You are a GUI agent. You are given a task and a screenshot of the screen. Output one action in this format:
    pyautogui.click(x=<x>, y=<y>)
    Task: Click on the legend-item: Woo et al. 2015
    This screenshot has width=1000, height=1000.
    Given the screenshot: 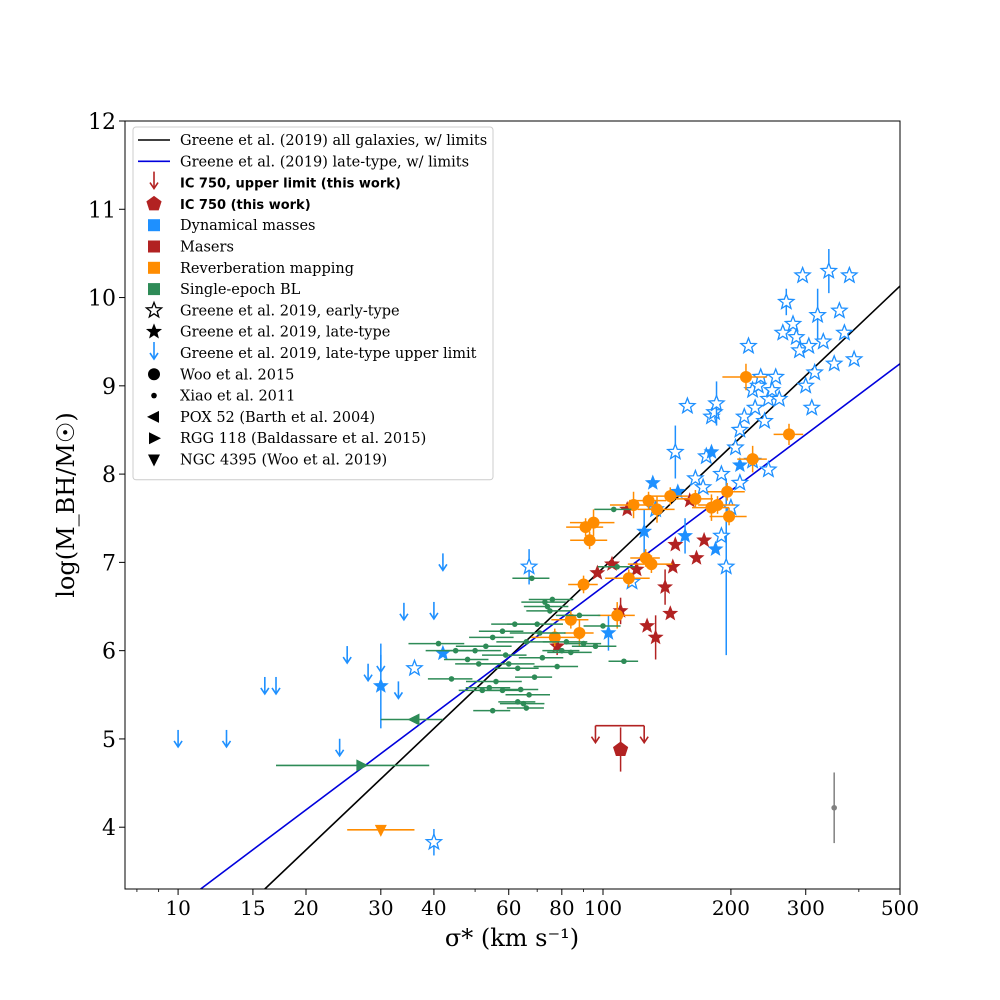 What is the action you would take?
    pyautogui.click(x=221, y=375)
    